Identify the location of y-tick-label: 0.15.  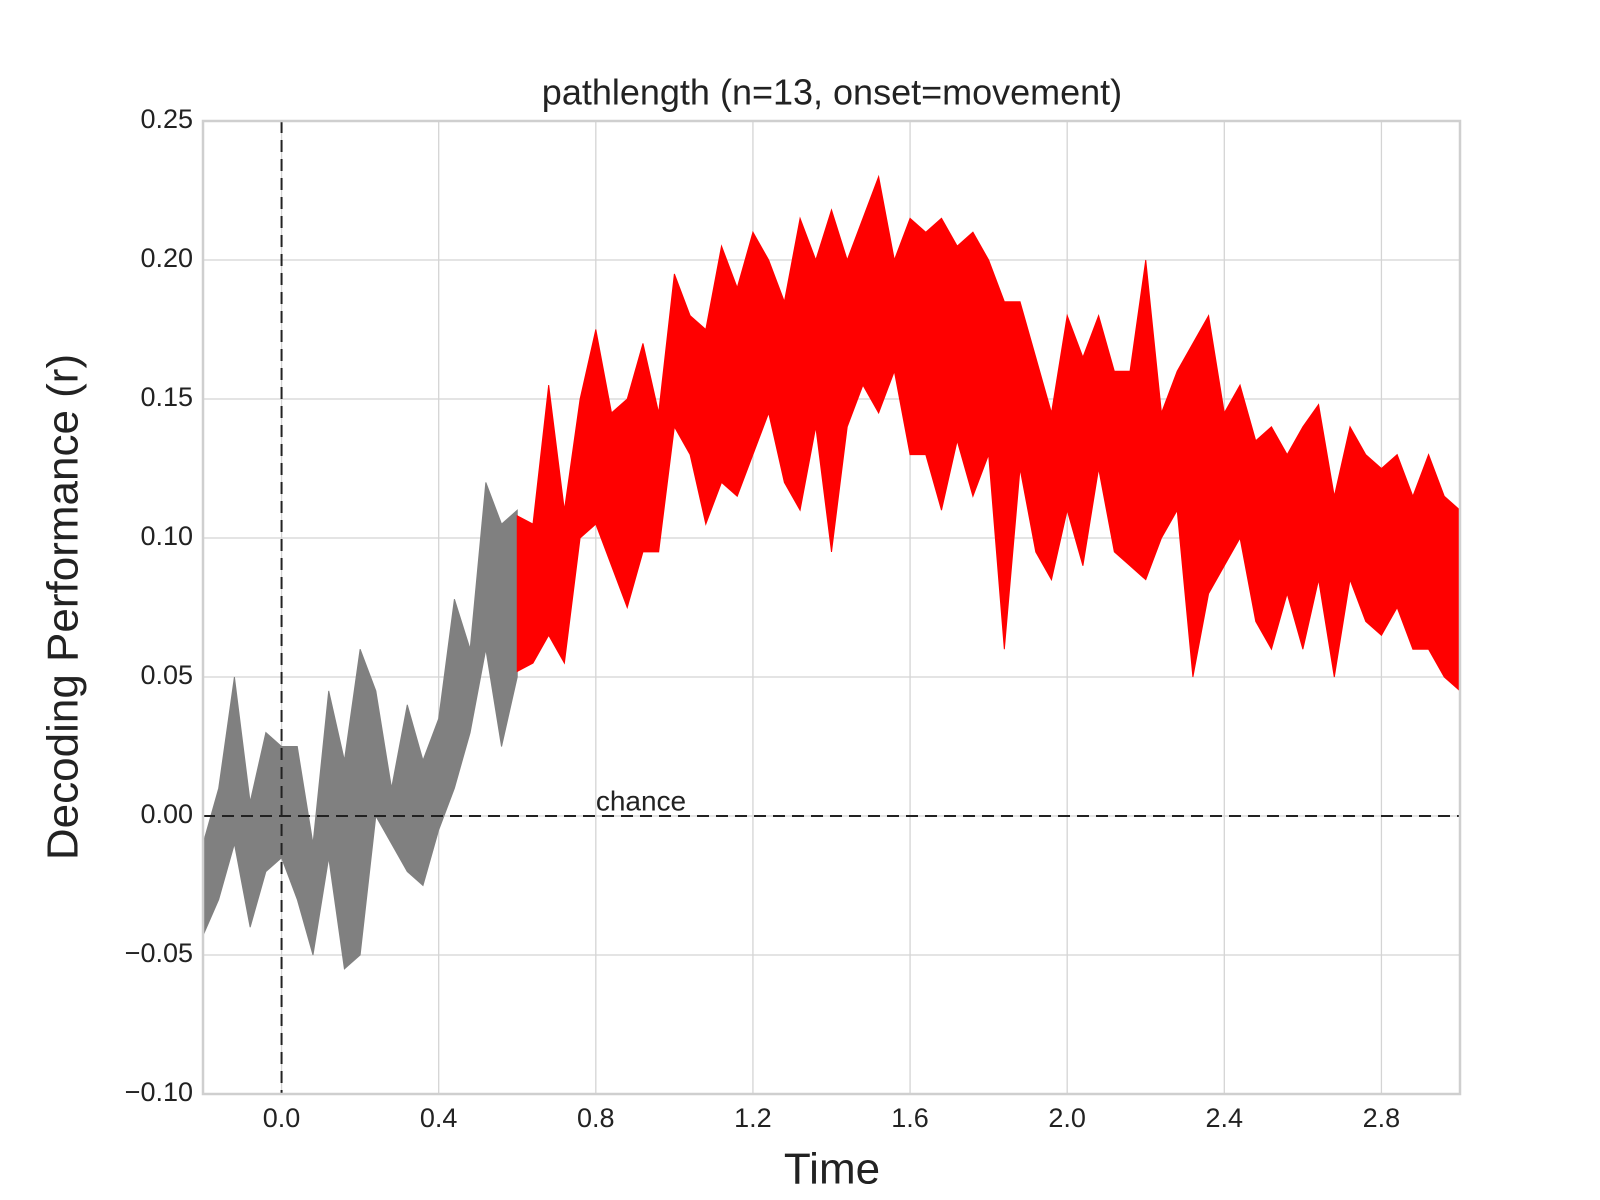
(166, 397).